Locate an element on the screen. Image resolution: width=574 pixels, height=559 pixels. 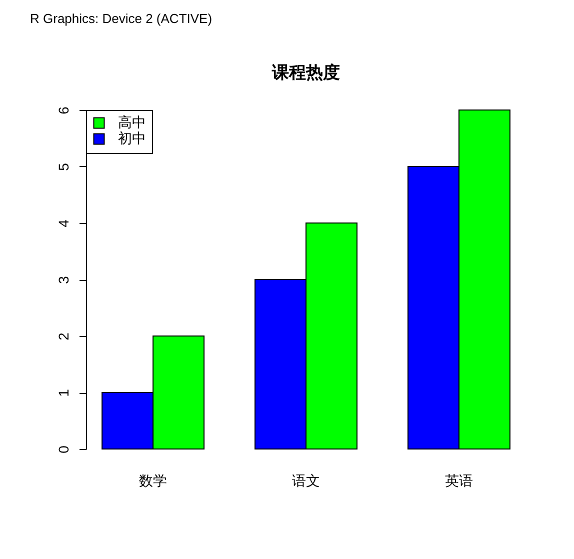
y-tick-label: 5 is located at coordinates (64, 166).